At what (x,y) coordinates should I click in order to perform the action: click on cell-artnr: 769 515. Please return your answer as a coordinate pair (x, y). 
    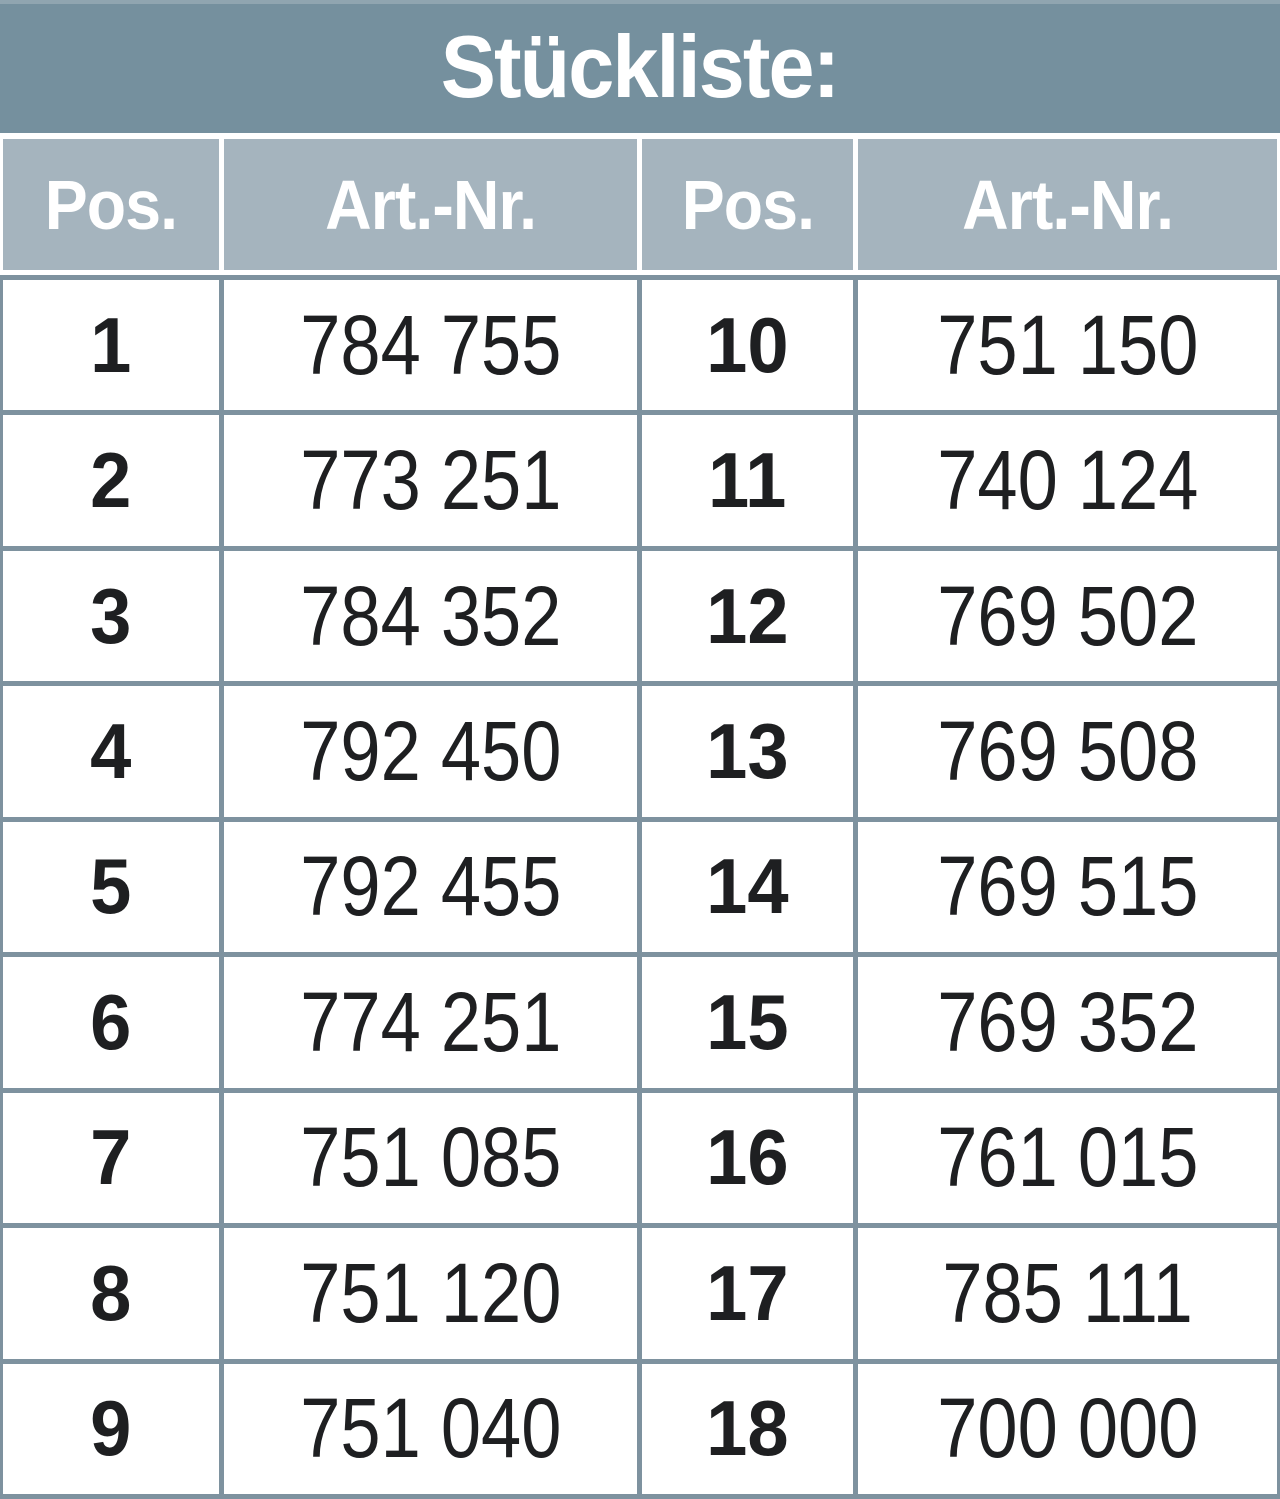
    Looking at the image, I should click on (1067, 887).